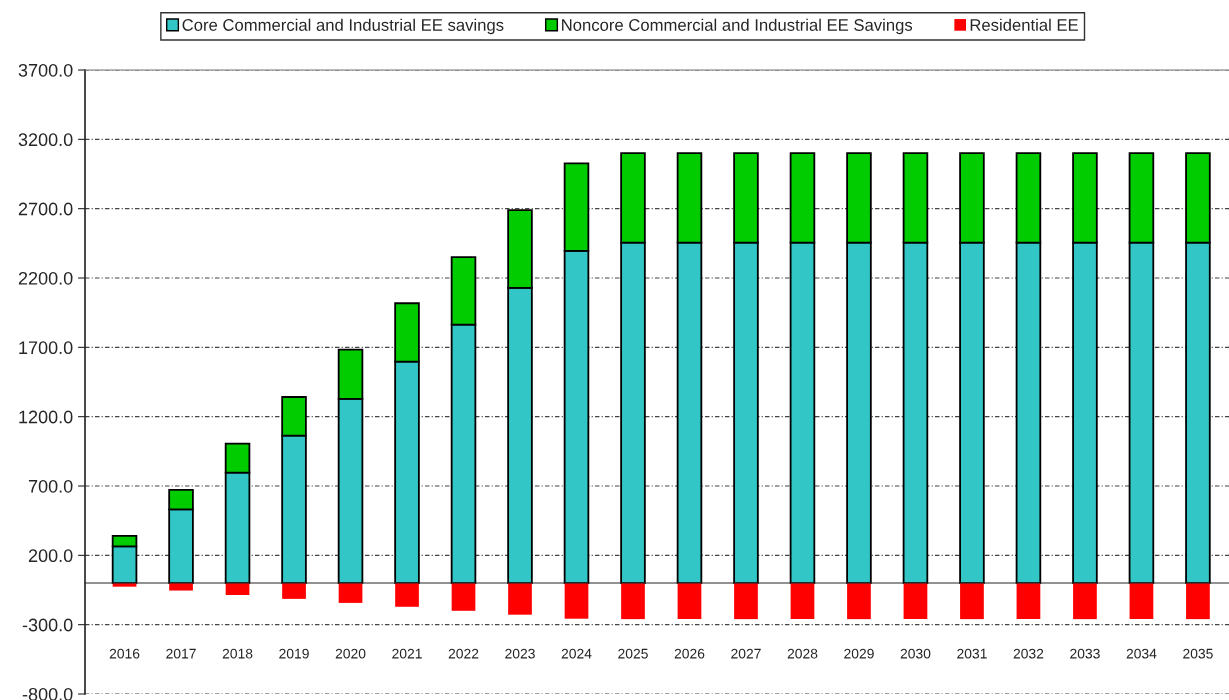 This screenshot has width=1229, height=700. I want to click on y-tick-label: 1700.0, so click(46, 348).